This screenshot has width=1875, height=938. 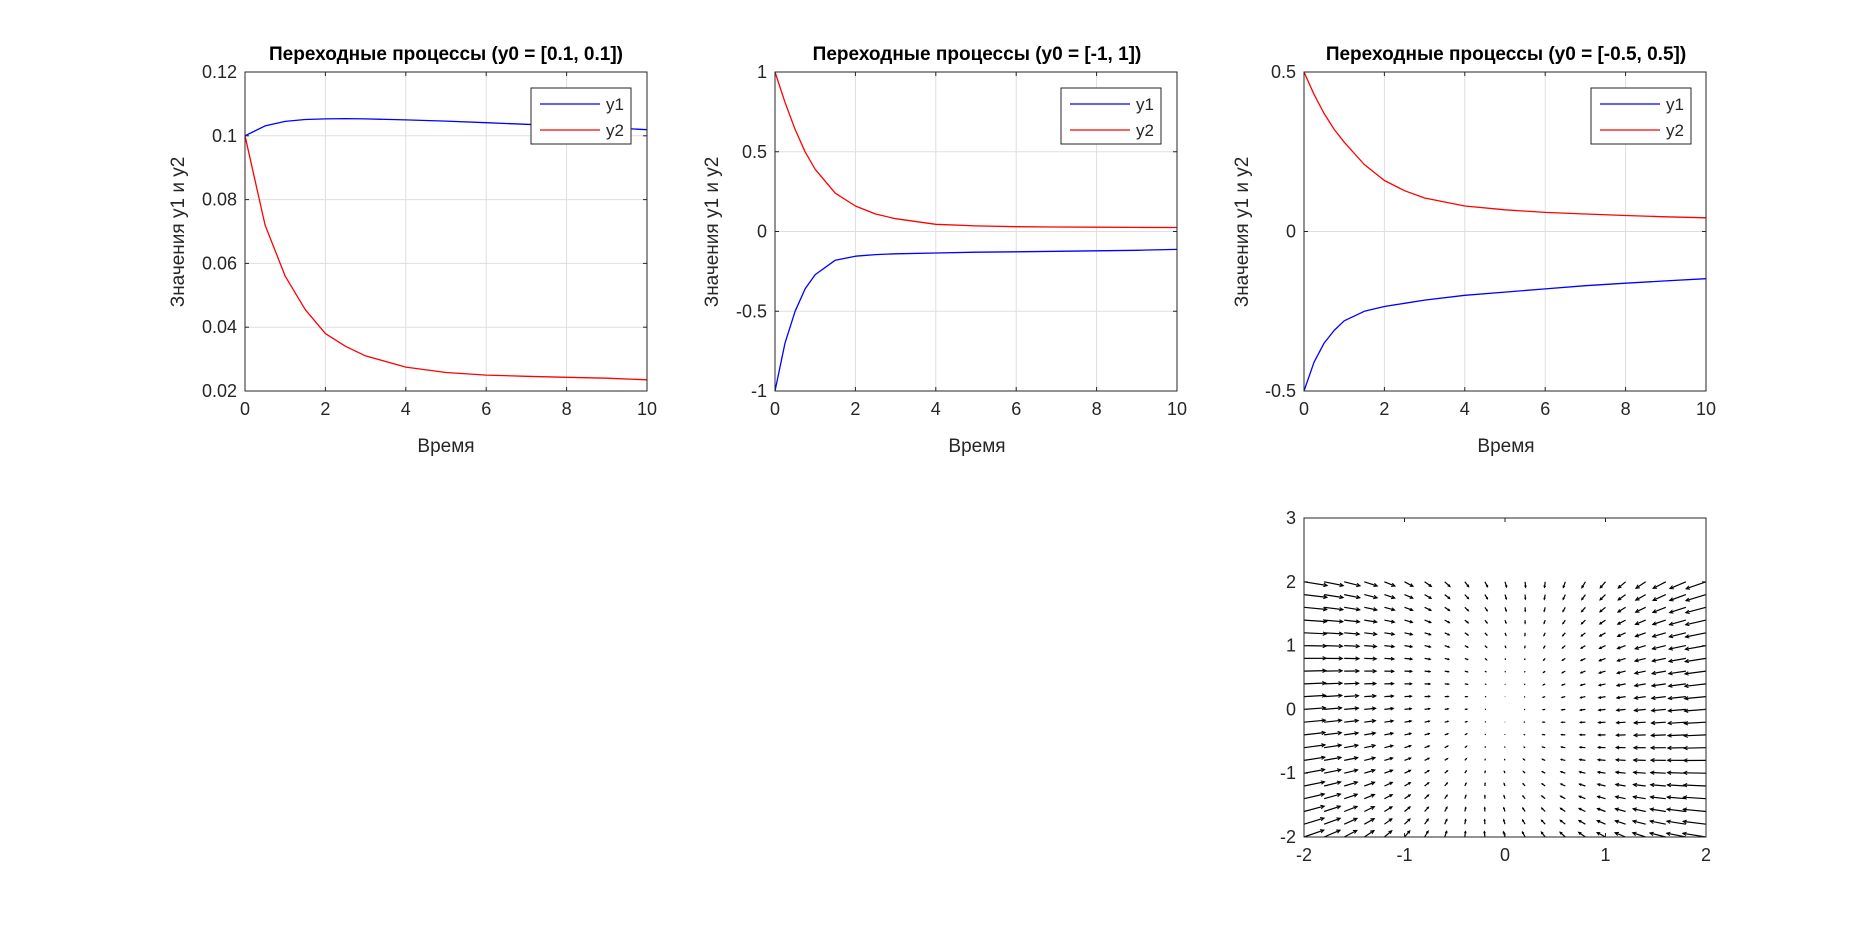 What do you see at coordinates (446, 54) in the screenshot?
I see `panel-1-title: Переходные процессы (y0 = [0.1, 0.1])` at bounding box center [446, 54].